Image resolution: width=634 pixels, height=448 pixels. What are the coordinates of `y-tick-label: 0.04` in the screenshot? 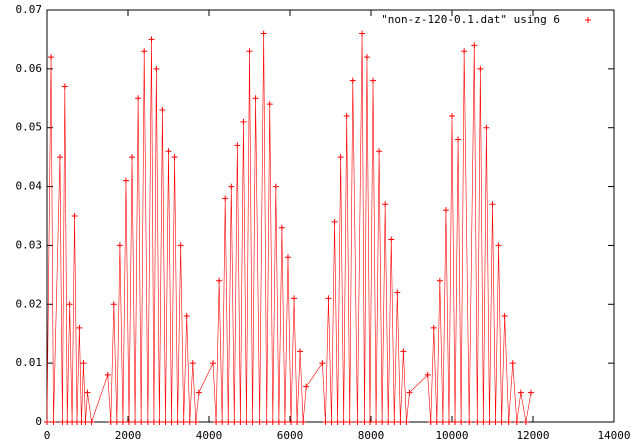 It's located at (29, 186).